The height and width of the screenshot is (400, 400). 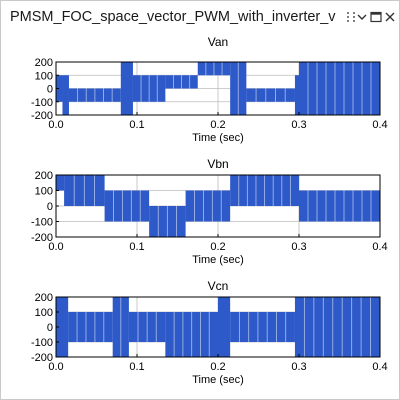 I want to click on plot-title: Van, so click(x=218, y=42).